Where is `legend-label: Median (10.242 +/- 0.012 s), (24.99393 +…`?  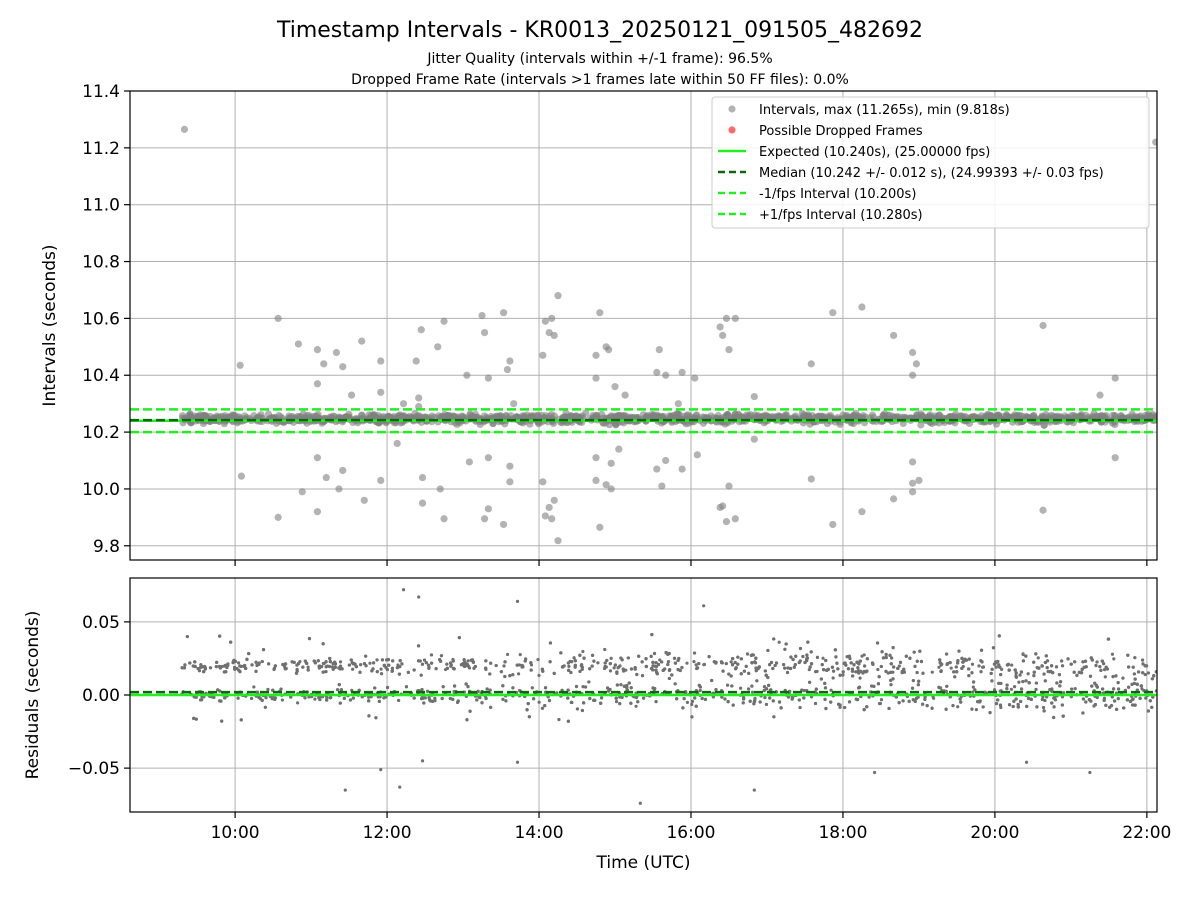 legend-label: Median (10.242 +/- 0.012 s), (24.99393 +… is located at coordinates (931, 173).